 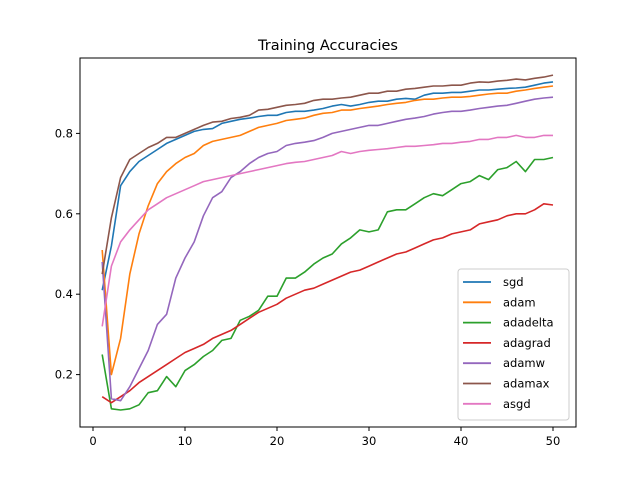 I want to click on legend-label-adam: adam, so click(x=519, y=302).